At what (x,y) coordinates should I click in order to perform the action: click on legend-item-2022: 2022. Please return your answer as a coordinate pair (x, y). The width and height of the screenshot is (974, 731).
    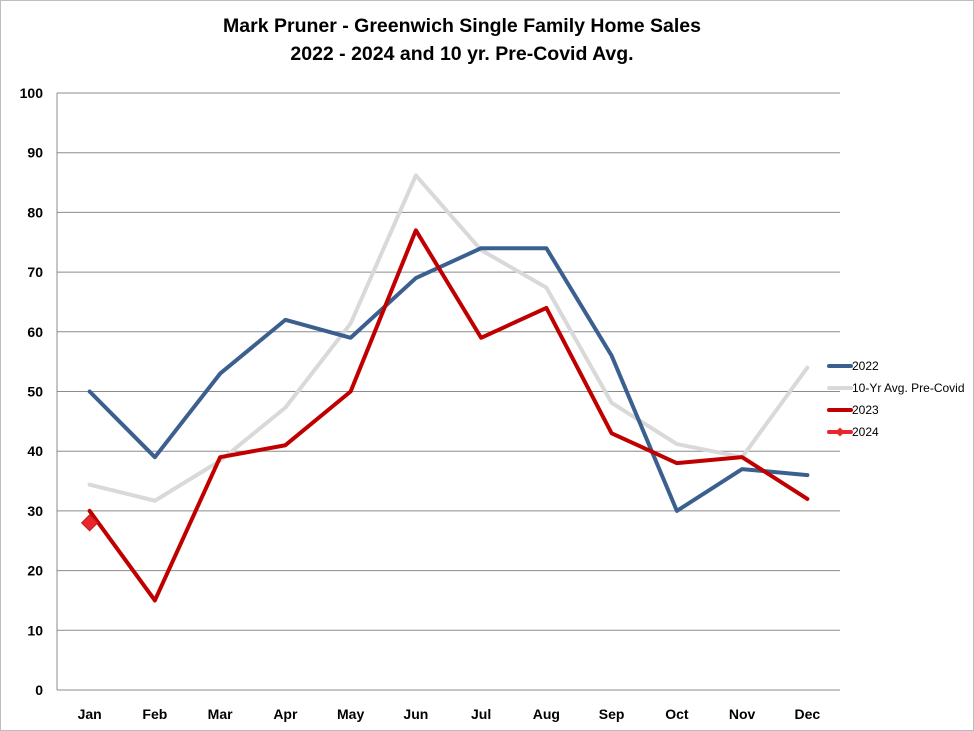
    Looking at the image, I should click on (853, 366).